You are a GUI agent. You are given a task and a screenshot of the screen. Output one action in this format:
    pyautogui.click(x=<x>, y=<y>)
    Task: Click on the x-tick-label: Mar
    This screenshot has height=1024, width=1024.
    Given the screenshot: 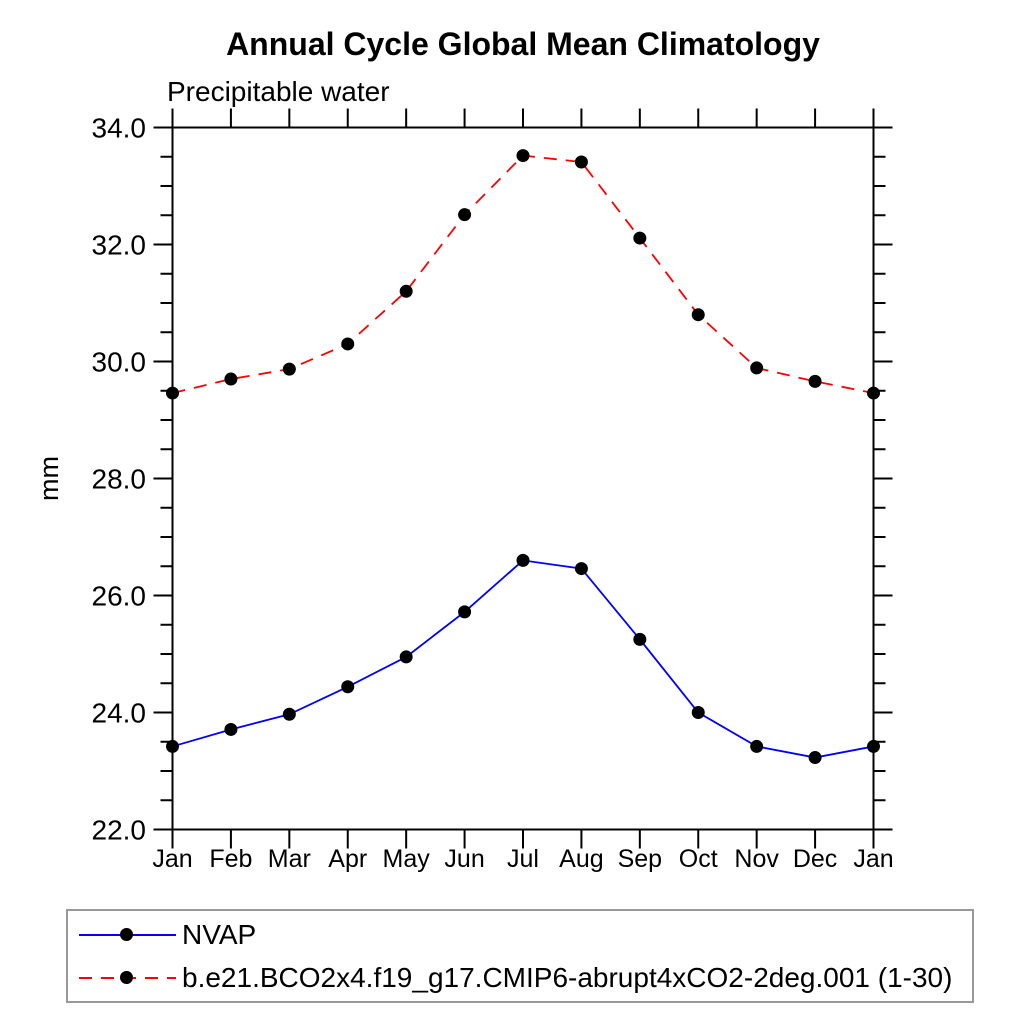 What is the action you would take?
    pyautogui.click(x=289, y=859)
    